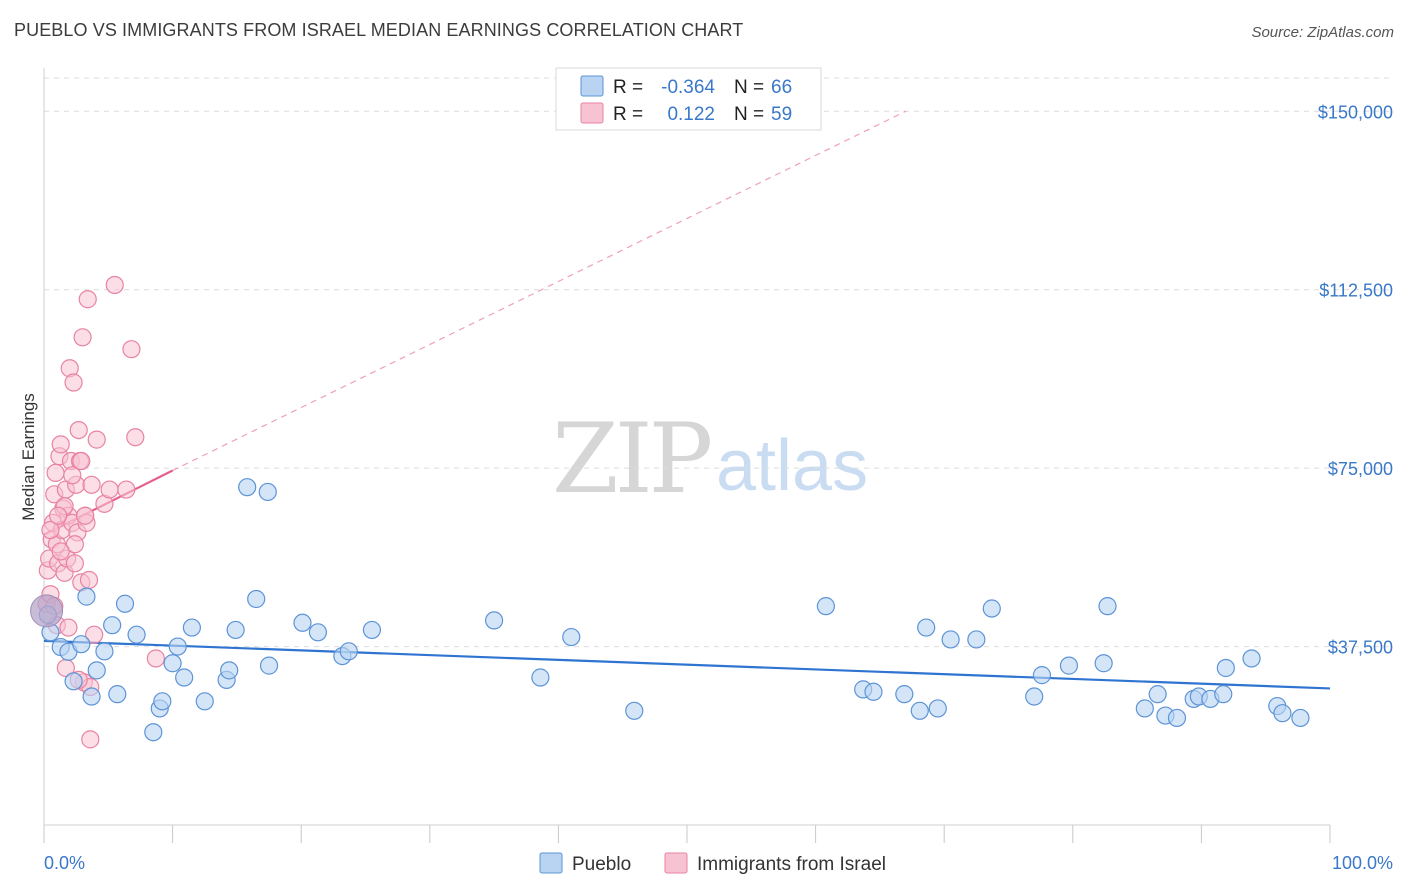  Describe the element at coordinates (749, 114) in the screenshot. I see `stats-n-label-israel: N =` at that location.